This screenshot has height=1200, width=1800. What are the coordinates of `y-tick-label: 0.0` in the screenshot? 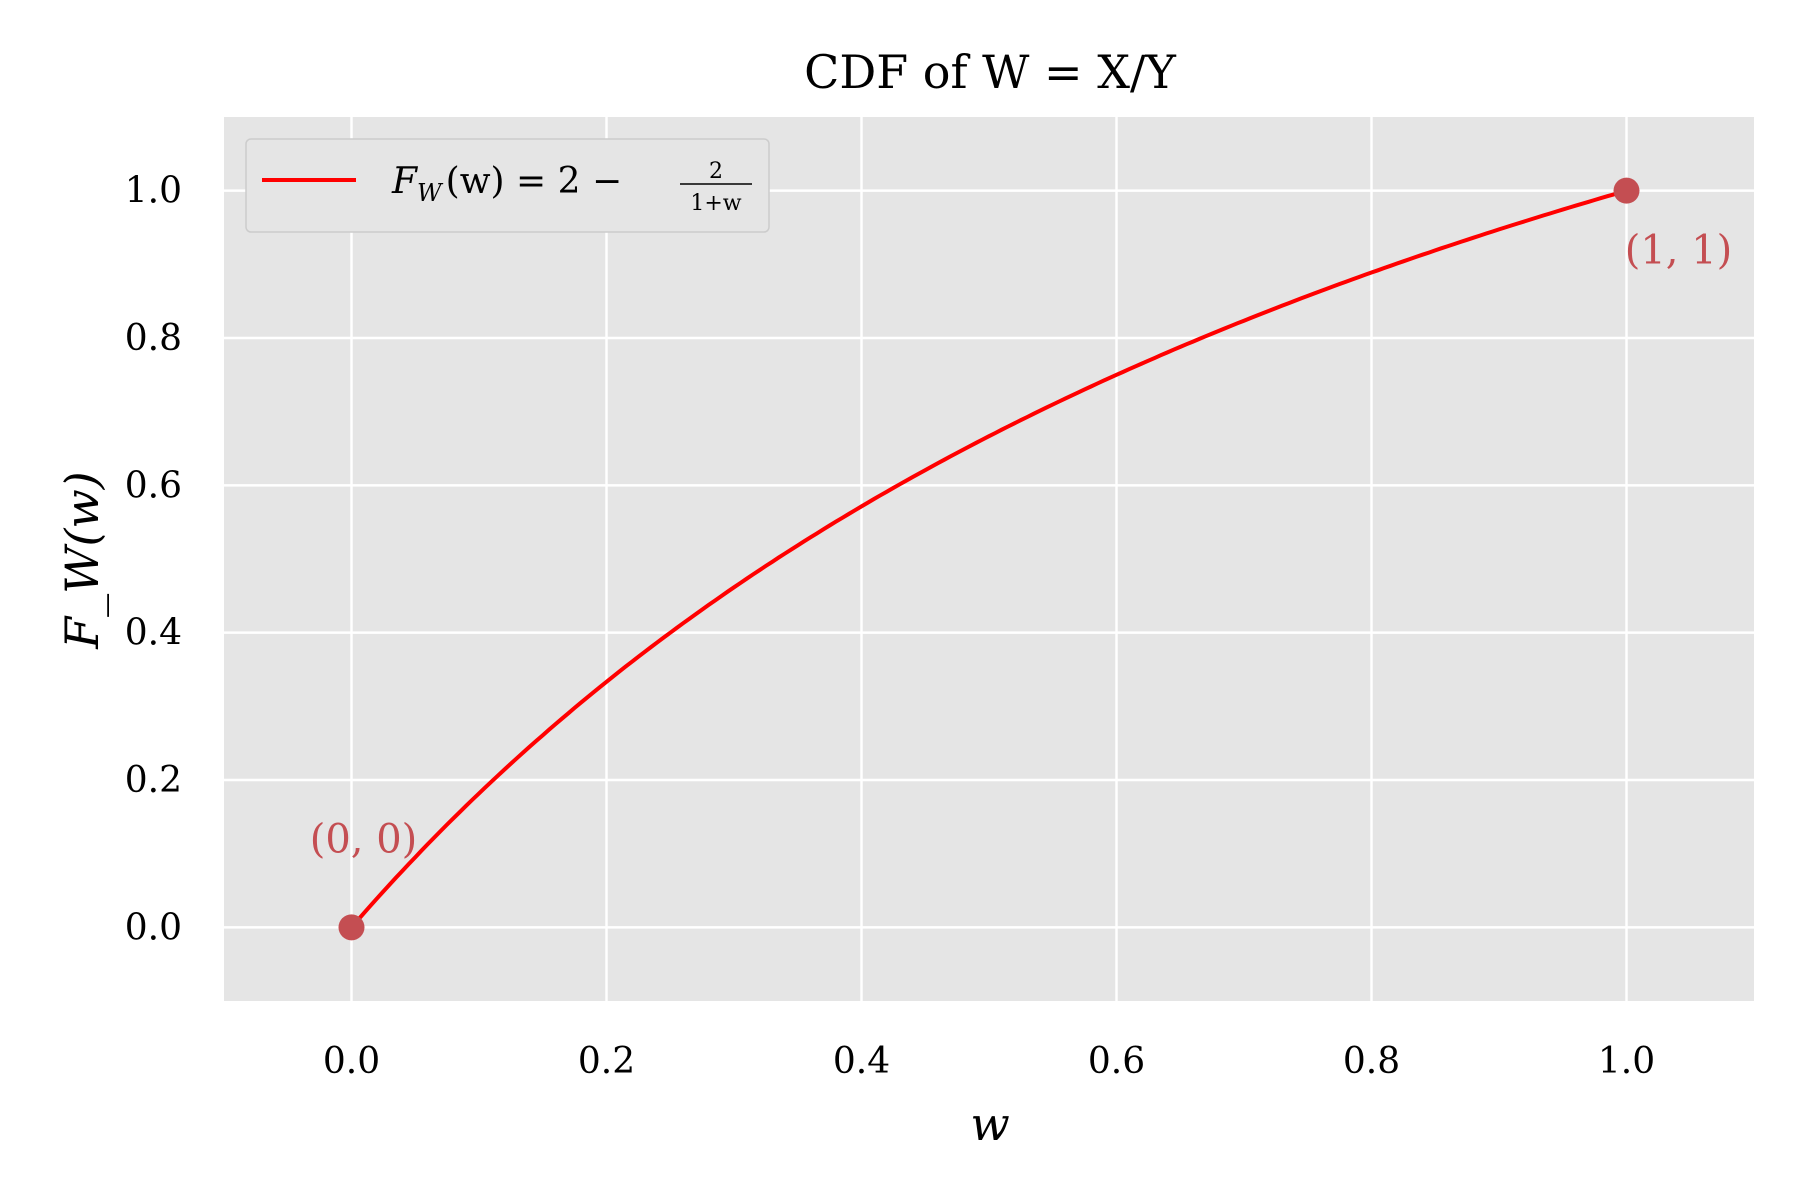 It's located at (153, 927).